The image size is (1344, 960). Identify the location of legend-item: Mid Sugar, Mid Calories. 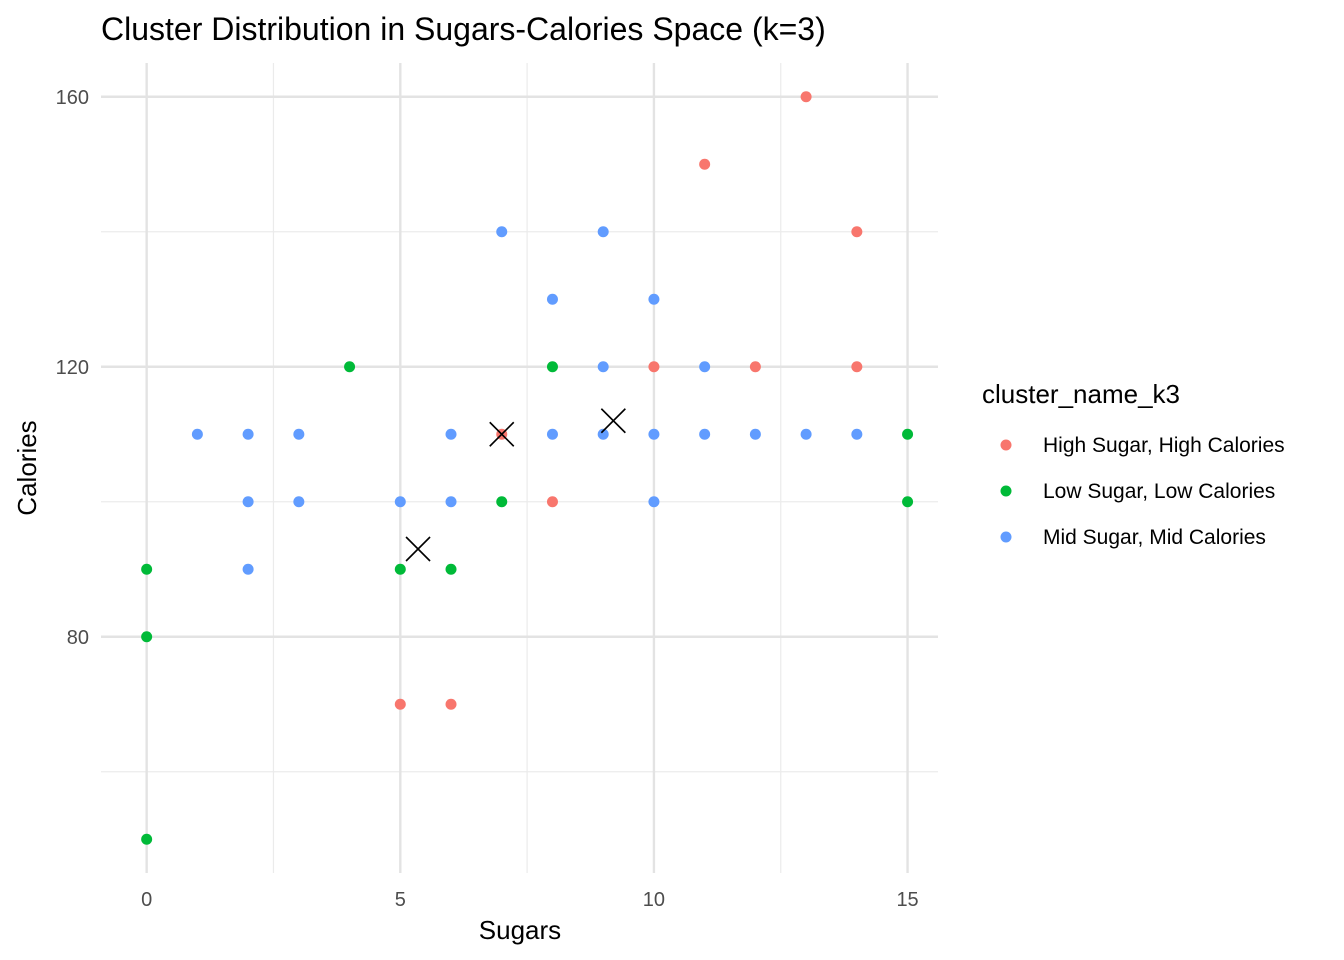
(1133, 537).